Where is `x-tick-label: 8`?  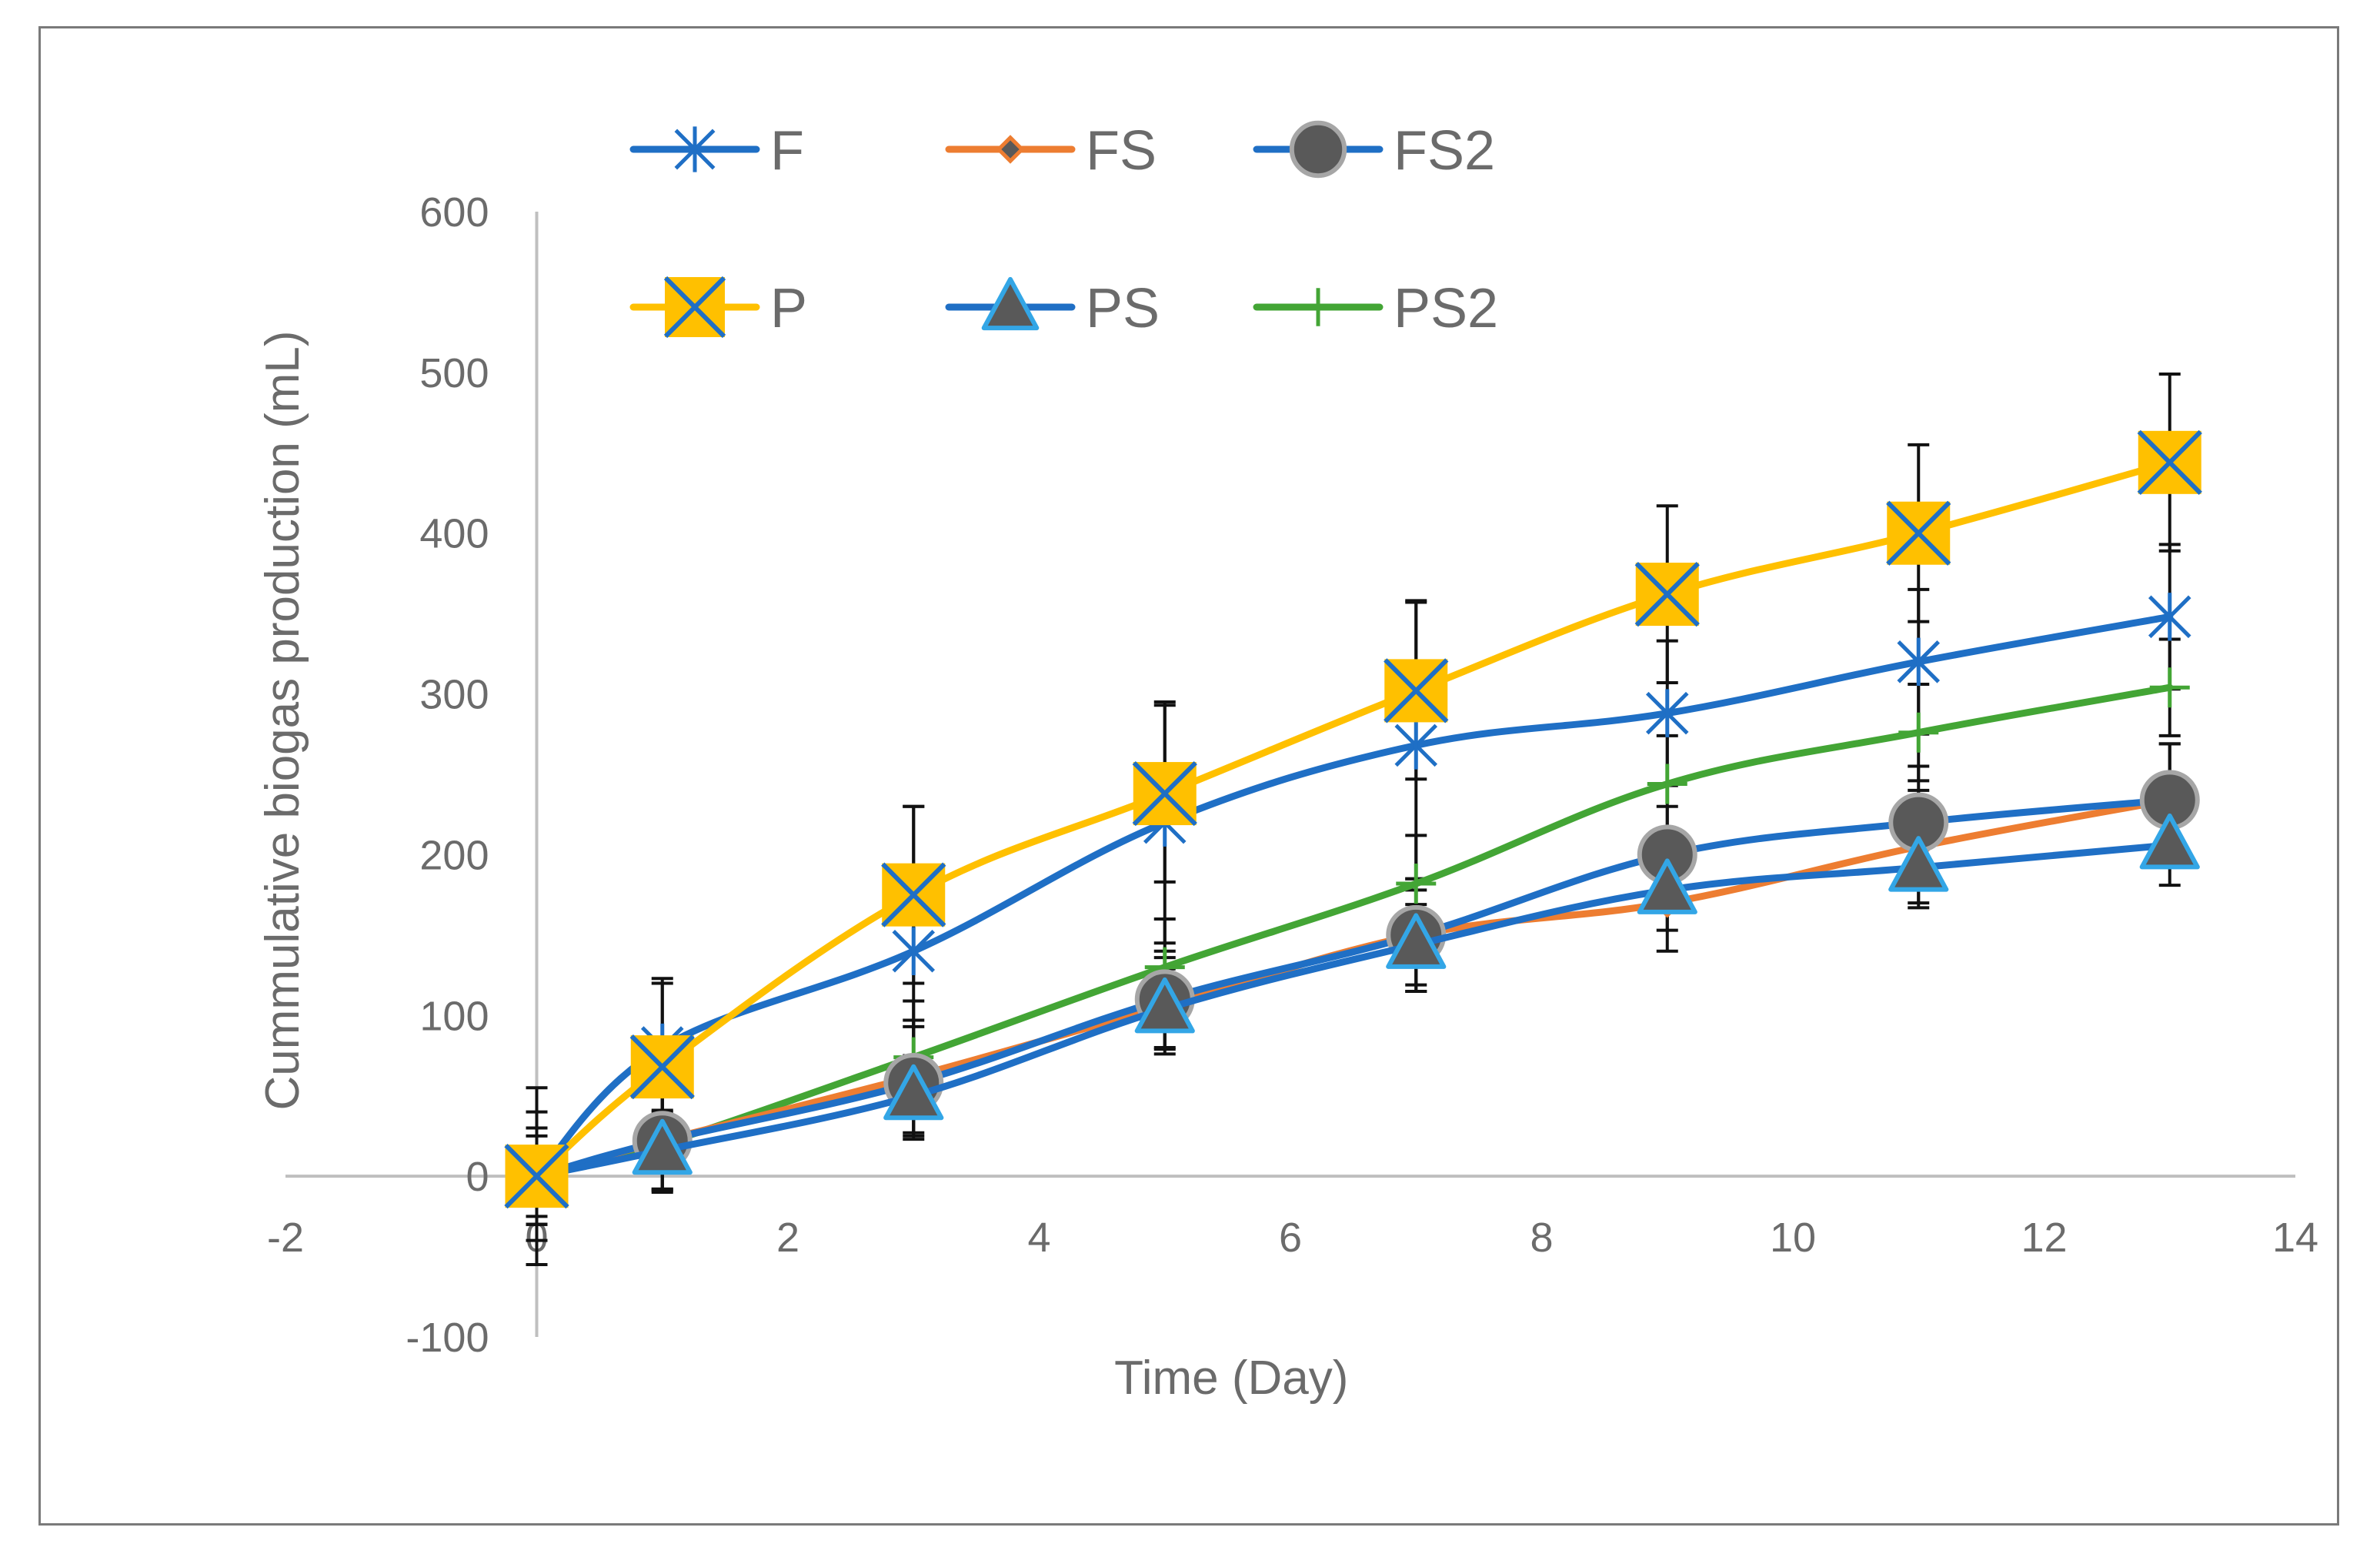
x-tick-label: 8 is located at coordinates (1541, 1238).